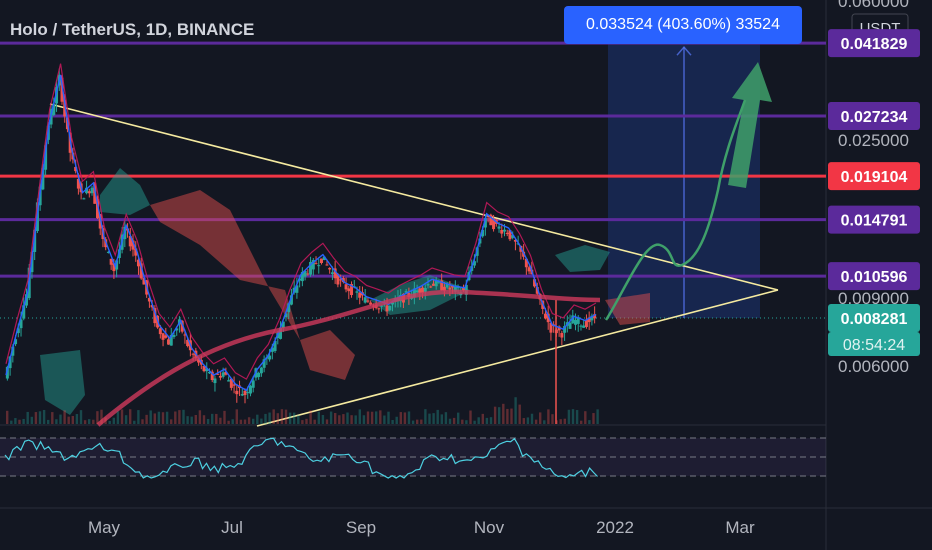  I want to click on current-price-tag, so click(874, 318).